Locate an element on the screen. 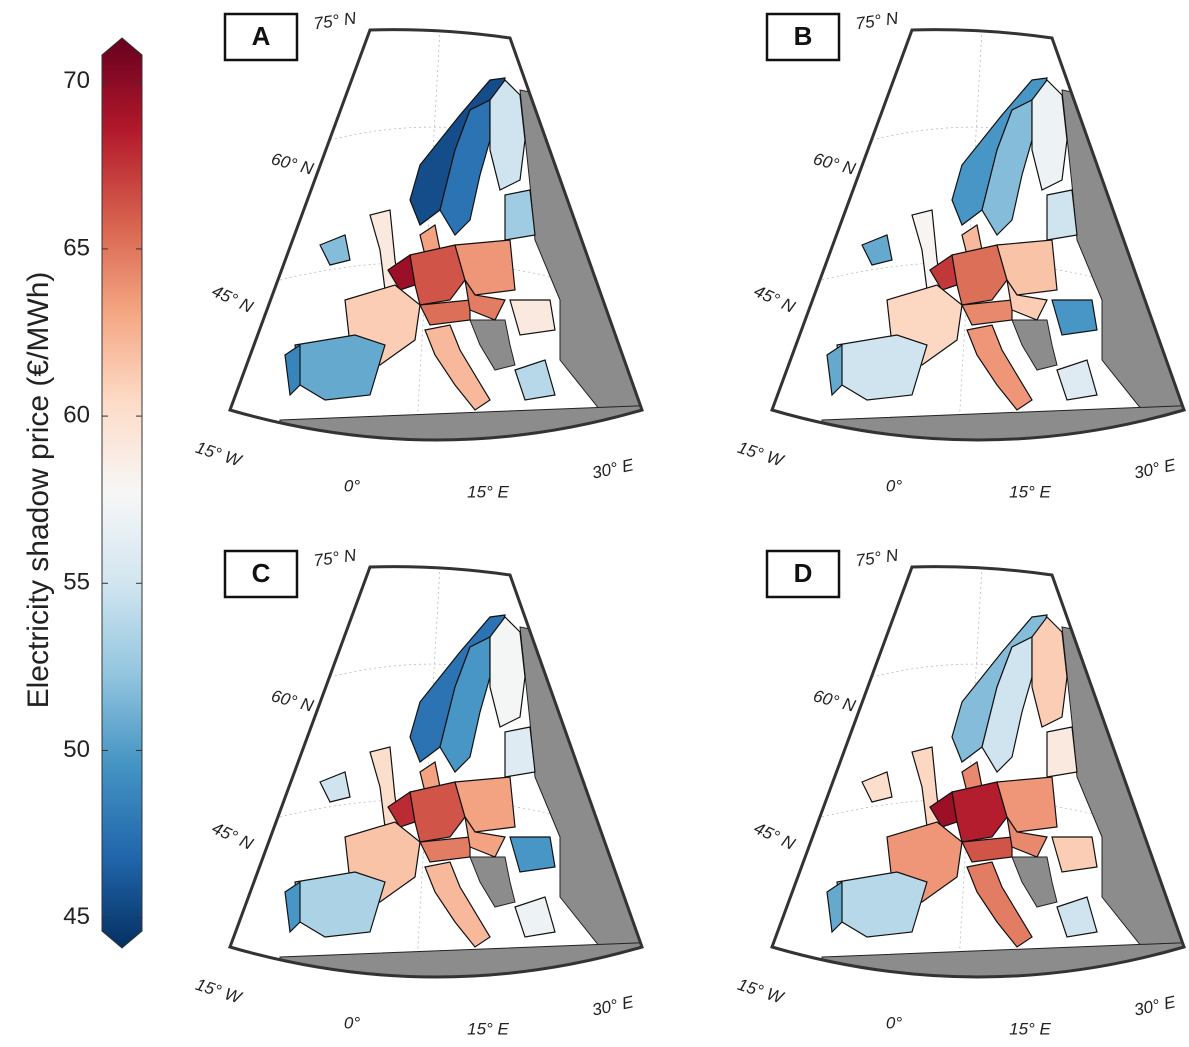 Image resolution: width=1189 pixels, height=1047 pixels. colorbar-tick-label: 65 is located at coordinates (76, 247).